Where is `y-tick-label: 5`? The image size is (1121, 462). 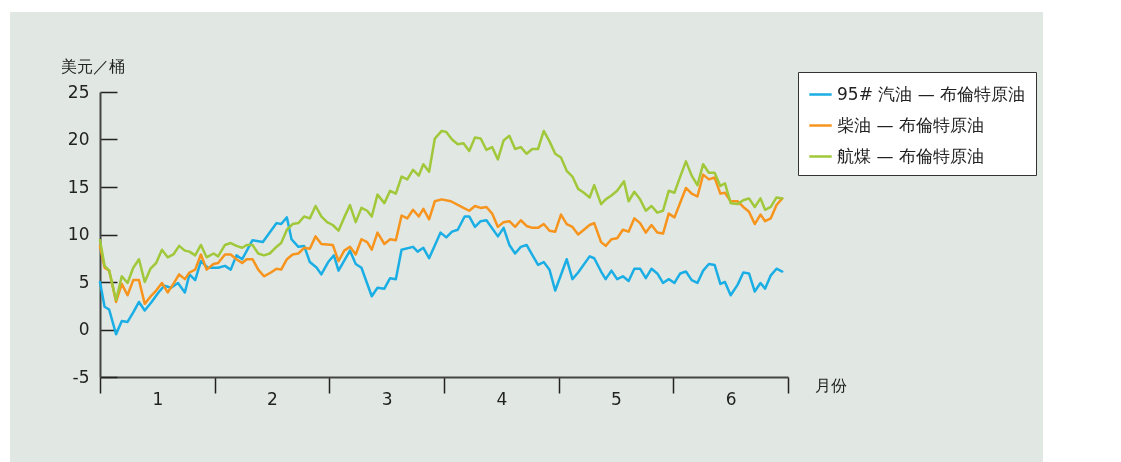
y-tick-label: 5 is located at coordinates (84, 281).